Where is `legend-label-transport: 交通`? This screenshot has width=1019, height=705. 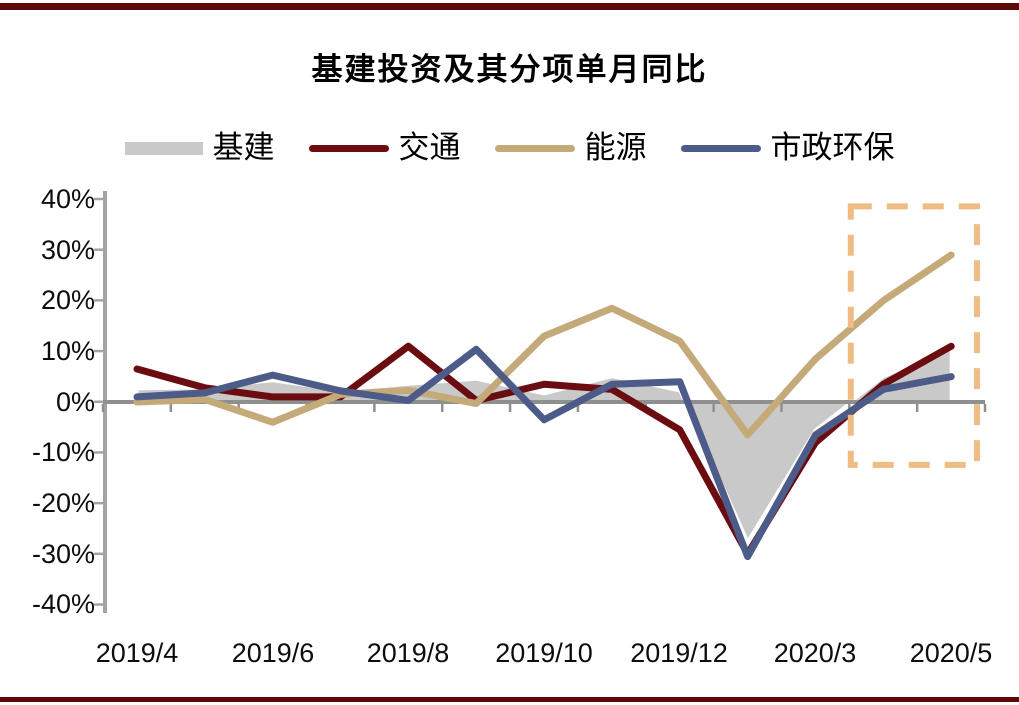
legend-label-transport: 交通 is located at coordinates (429, 148).